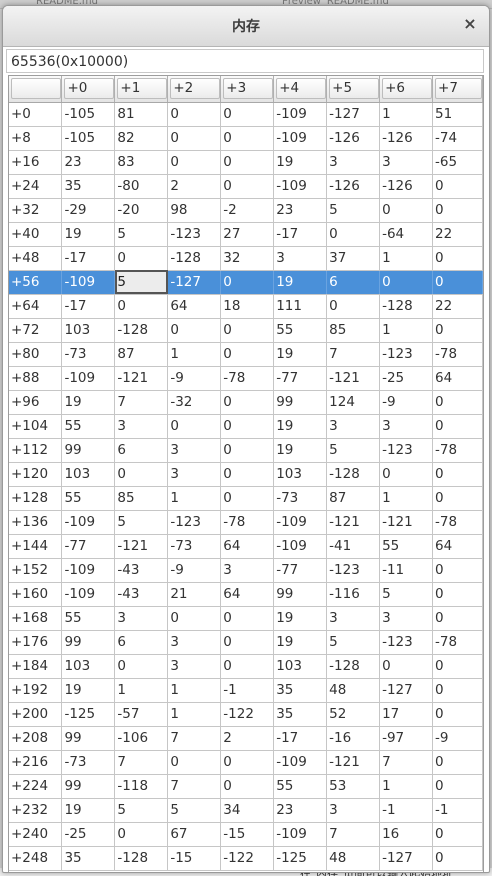  I want to click on memory-cell: -11, so click(406, 570).